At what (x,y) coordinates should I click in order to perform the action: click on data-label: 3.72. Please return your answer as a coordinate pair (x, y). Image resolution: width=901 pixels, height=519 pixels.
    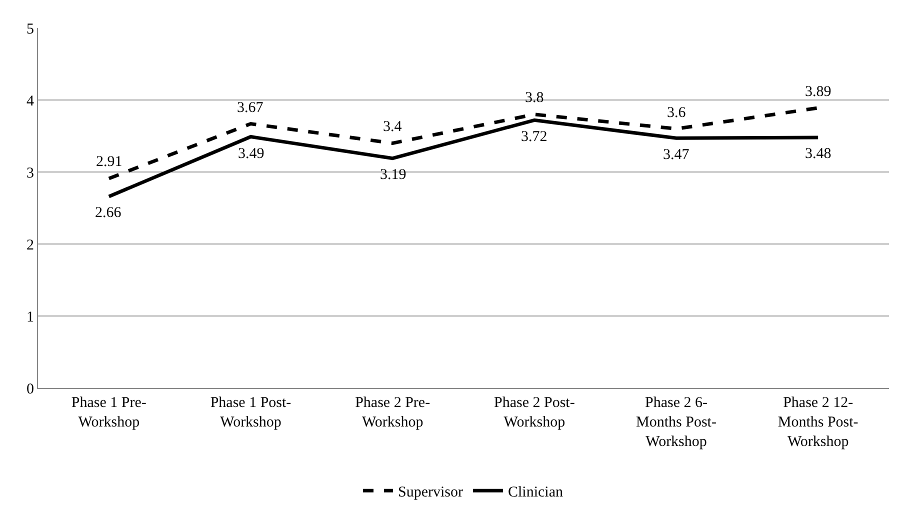
    Looking at the image, I should click on (534, 137).